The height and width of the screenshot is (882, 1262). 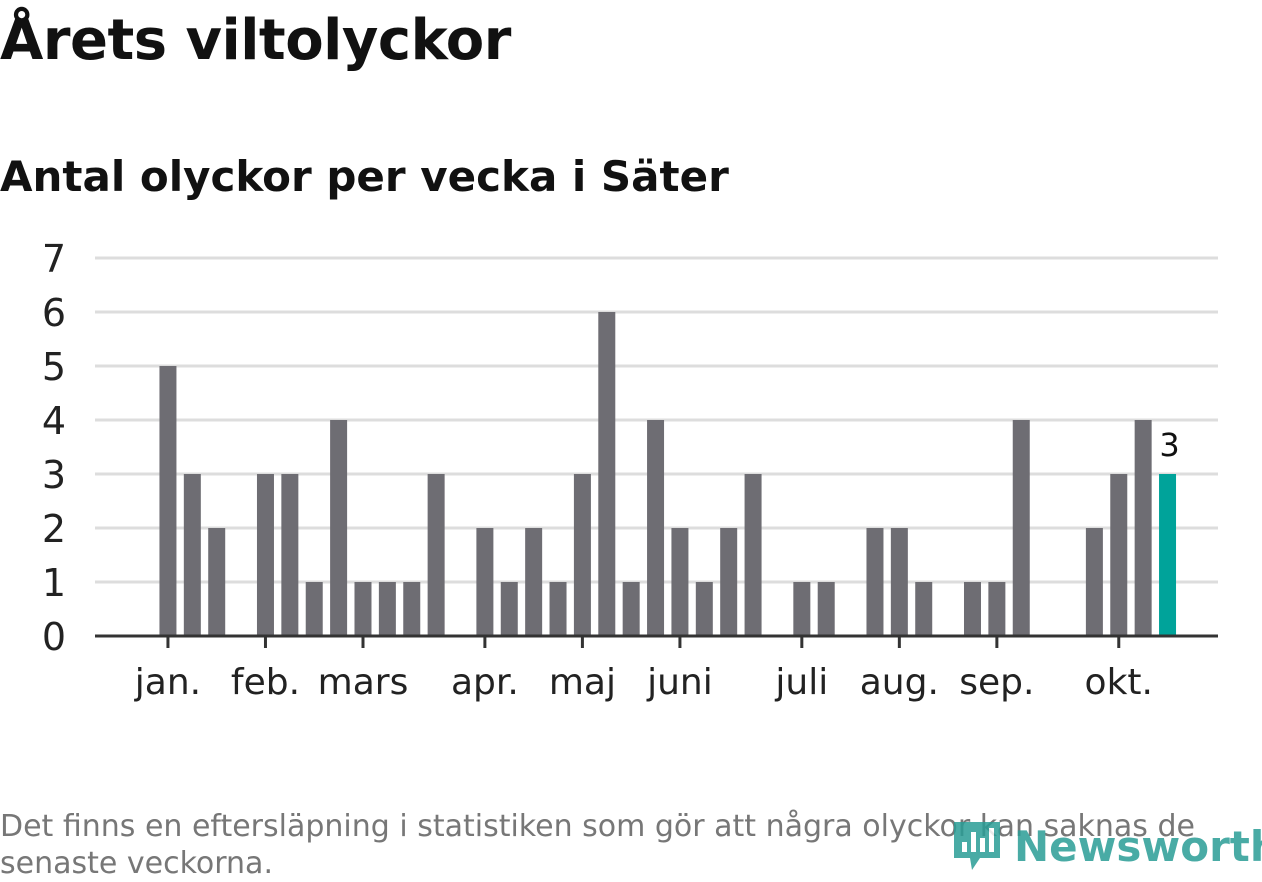 I want to click on x-tick-label: mars, so click(x=363, y=682).